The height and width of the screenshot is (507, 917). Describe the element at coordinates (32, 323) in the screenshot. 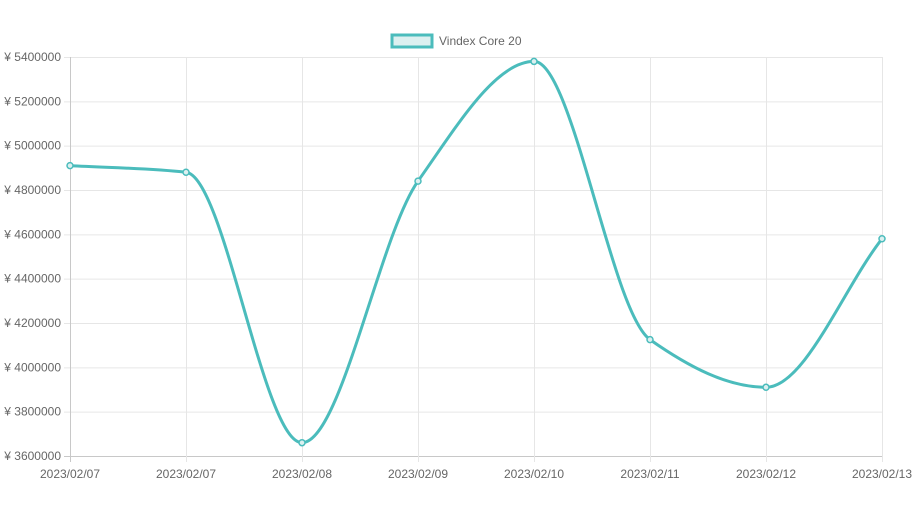

I see `y-tick-label: ¥ 4200000` at that location.